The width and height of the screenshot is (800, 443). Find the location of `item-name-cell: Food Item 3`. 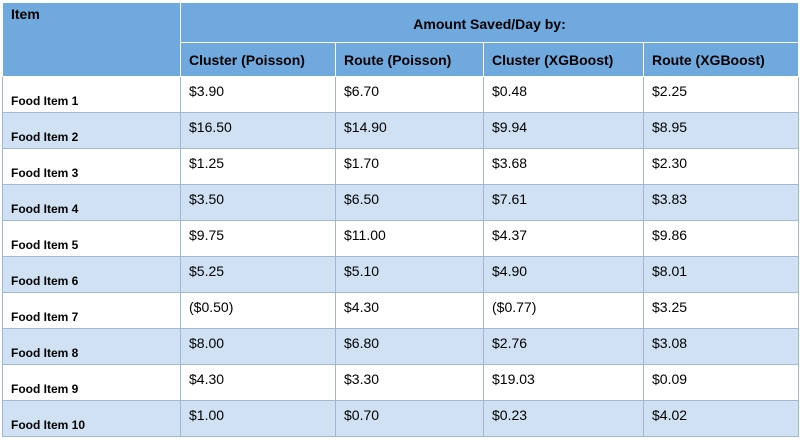

item-name-cell: Food Item 3 is located at coordinates (91, 166).